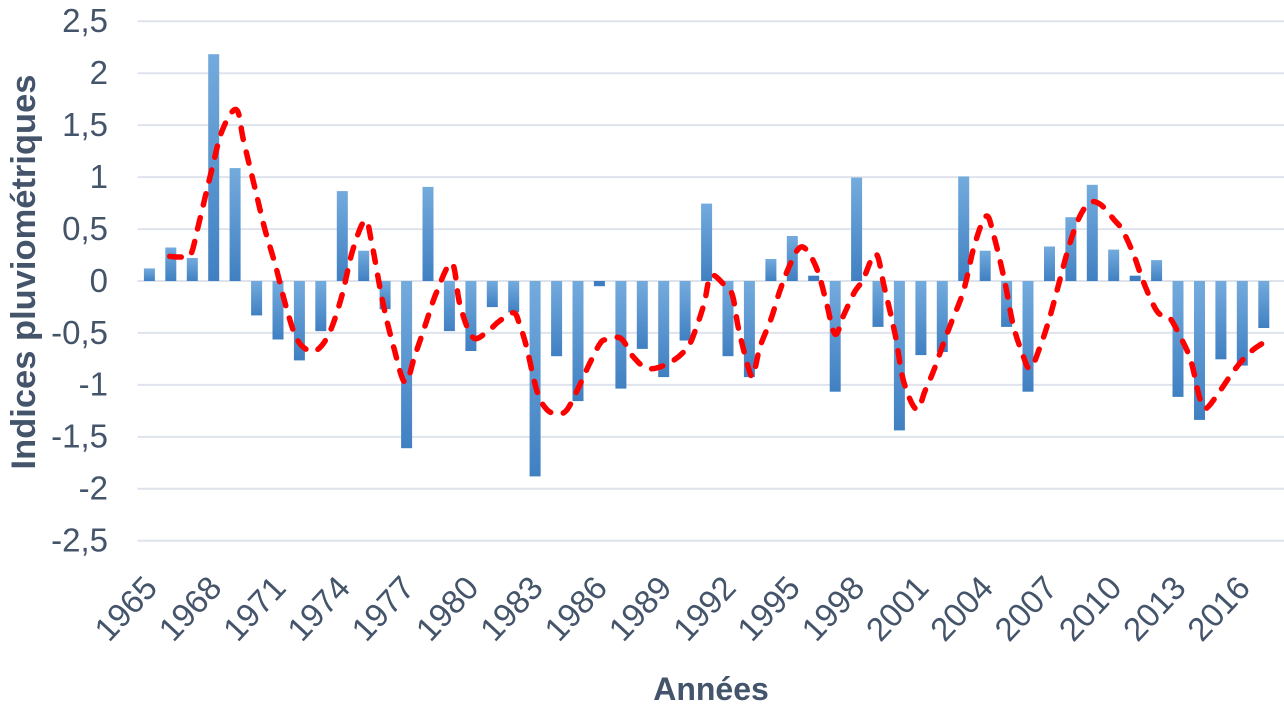 The image size is (1284, 714). What do you see at coordinates (99, 280) in the screenshot?
I see `svg-text: 0` at bounding box center [99, 280].